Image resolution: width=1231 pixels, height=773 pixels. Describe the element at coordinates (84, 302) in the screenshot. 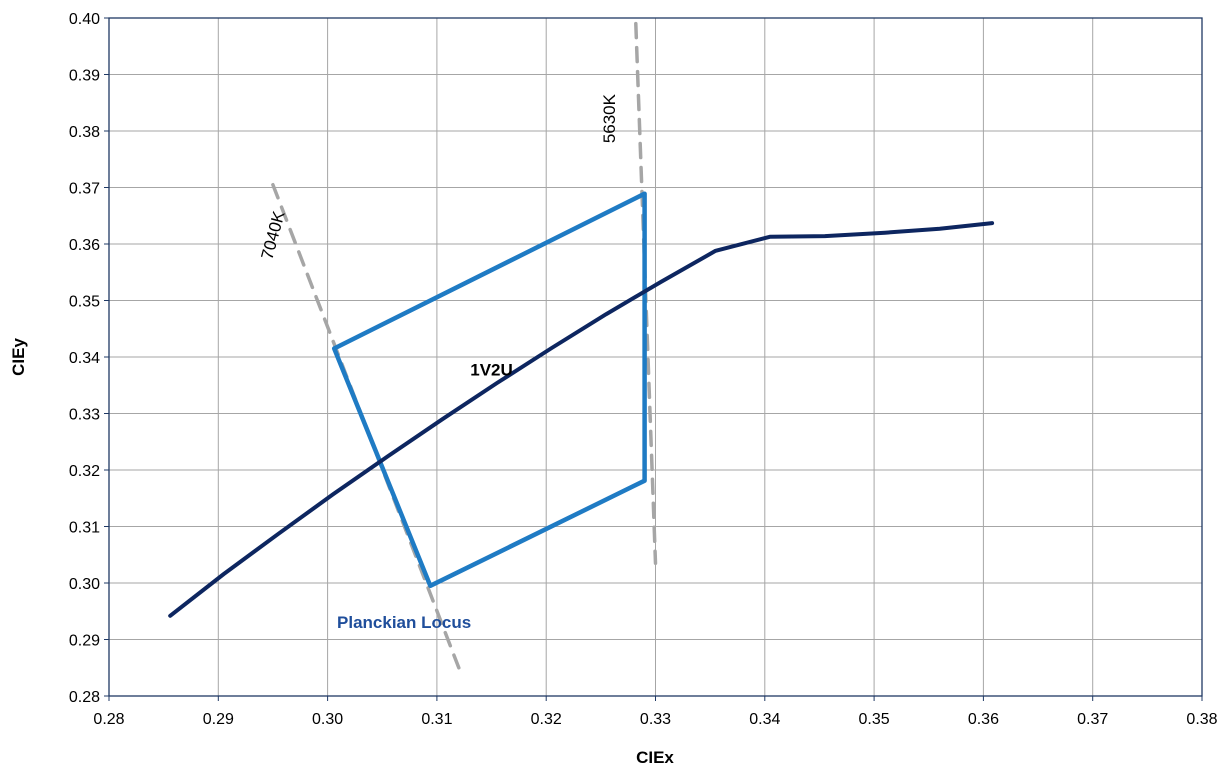

I see `y-tick-label: 0.35` at that location.